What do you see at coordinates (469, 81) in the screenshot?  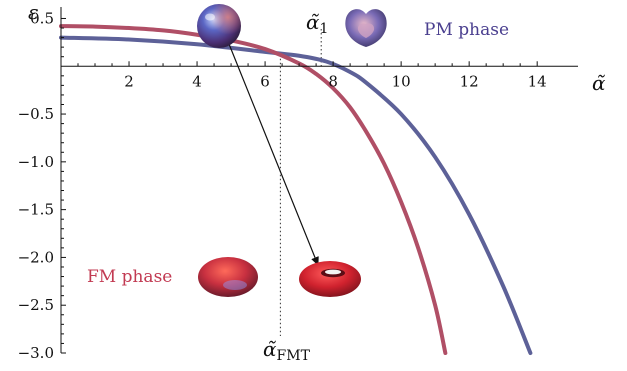 I see `x-tick-label: 12` at bounding box center [469, 81].